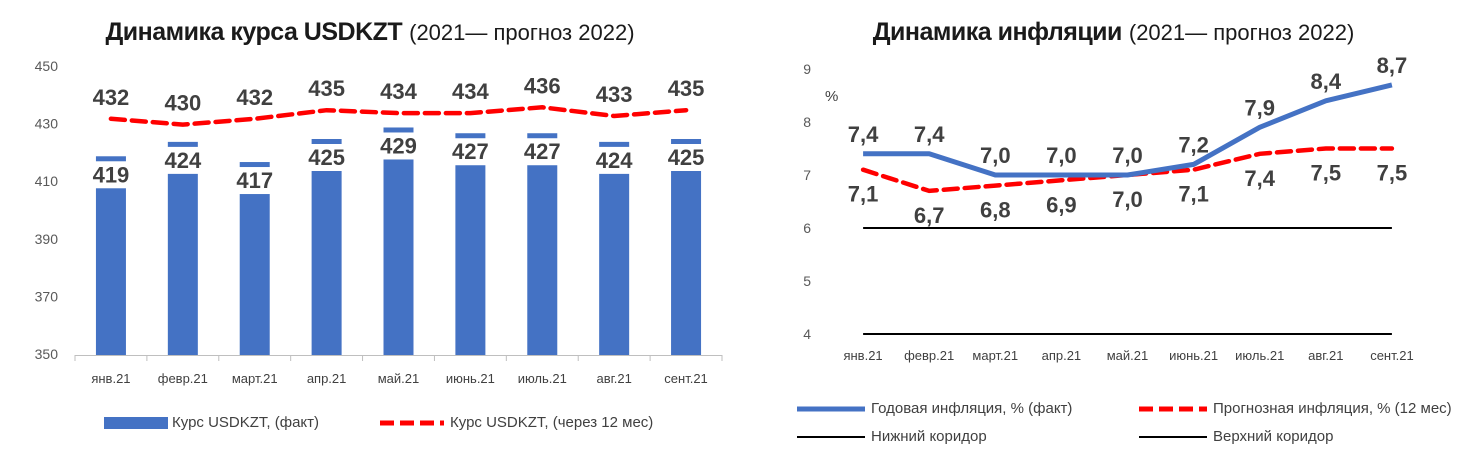  Describe the element at coordinates (1128, 130) in the screenshot. I see `series-line-annual-inflation` at that location.